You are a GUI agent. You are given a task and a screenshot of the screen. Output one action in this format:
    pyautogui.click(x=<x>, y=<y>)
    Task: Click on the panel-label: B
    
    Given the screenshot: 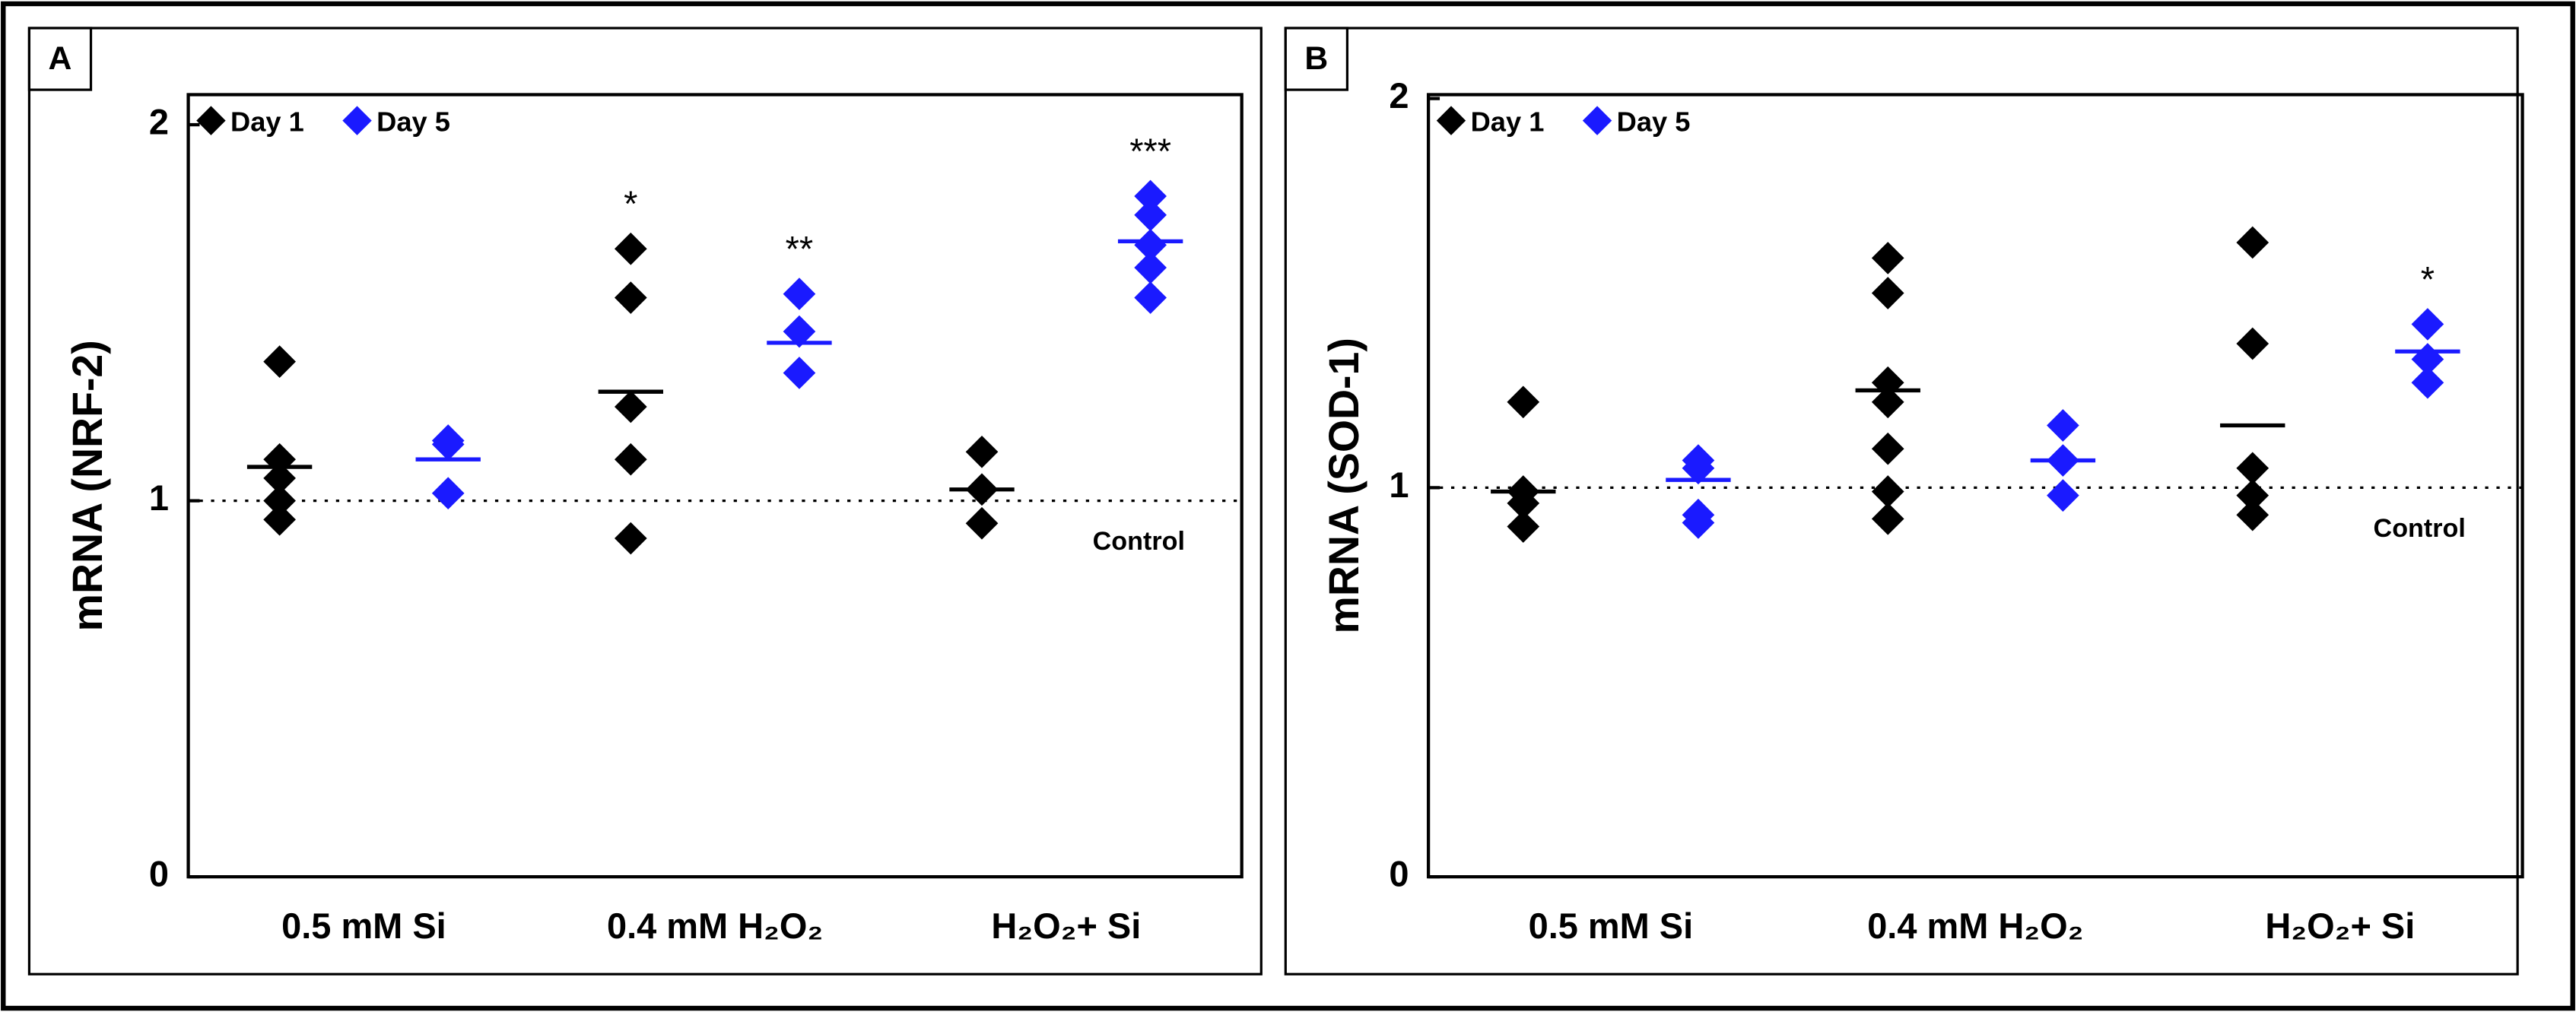 What is the action you would take?
    pyautogui.click(x=1316, y=59)
    